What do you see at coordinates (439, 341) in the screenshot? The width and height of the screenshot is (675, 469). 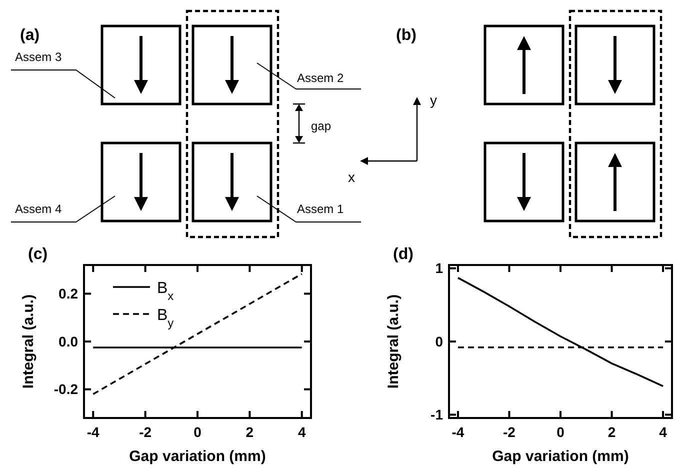 I see `y-tick-label: 0` at bounding box center [439, 341].